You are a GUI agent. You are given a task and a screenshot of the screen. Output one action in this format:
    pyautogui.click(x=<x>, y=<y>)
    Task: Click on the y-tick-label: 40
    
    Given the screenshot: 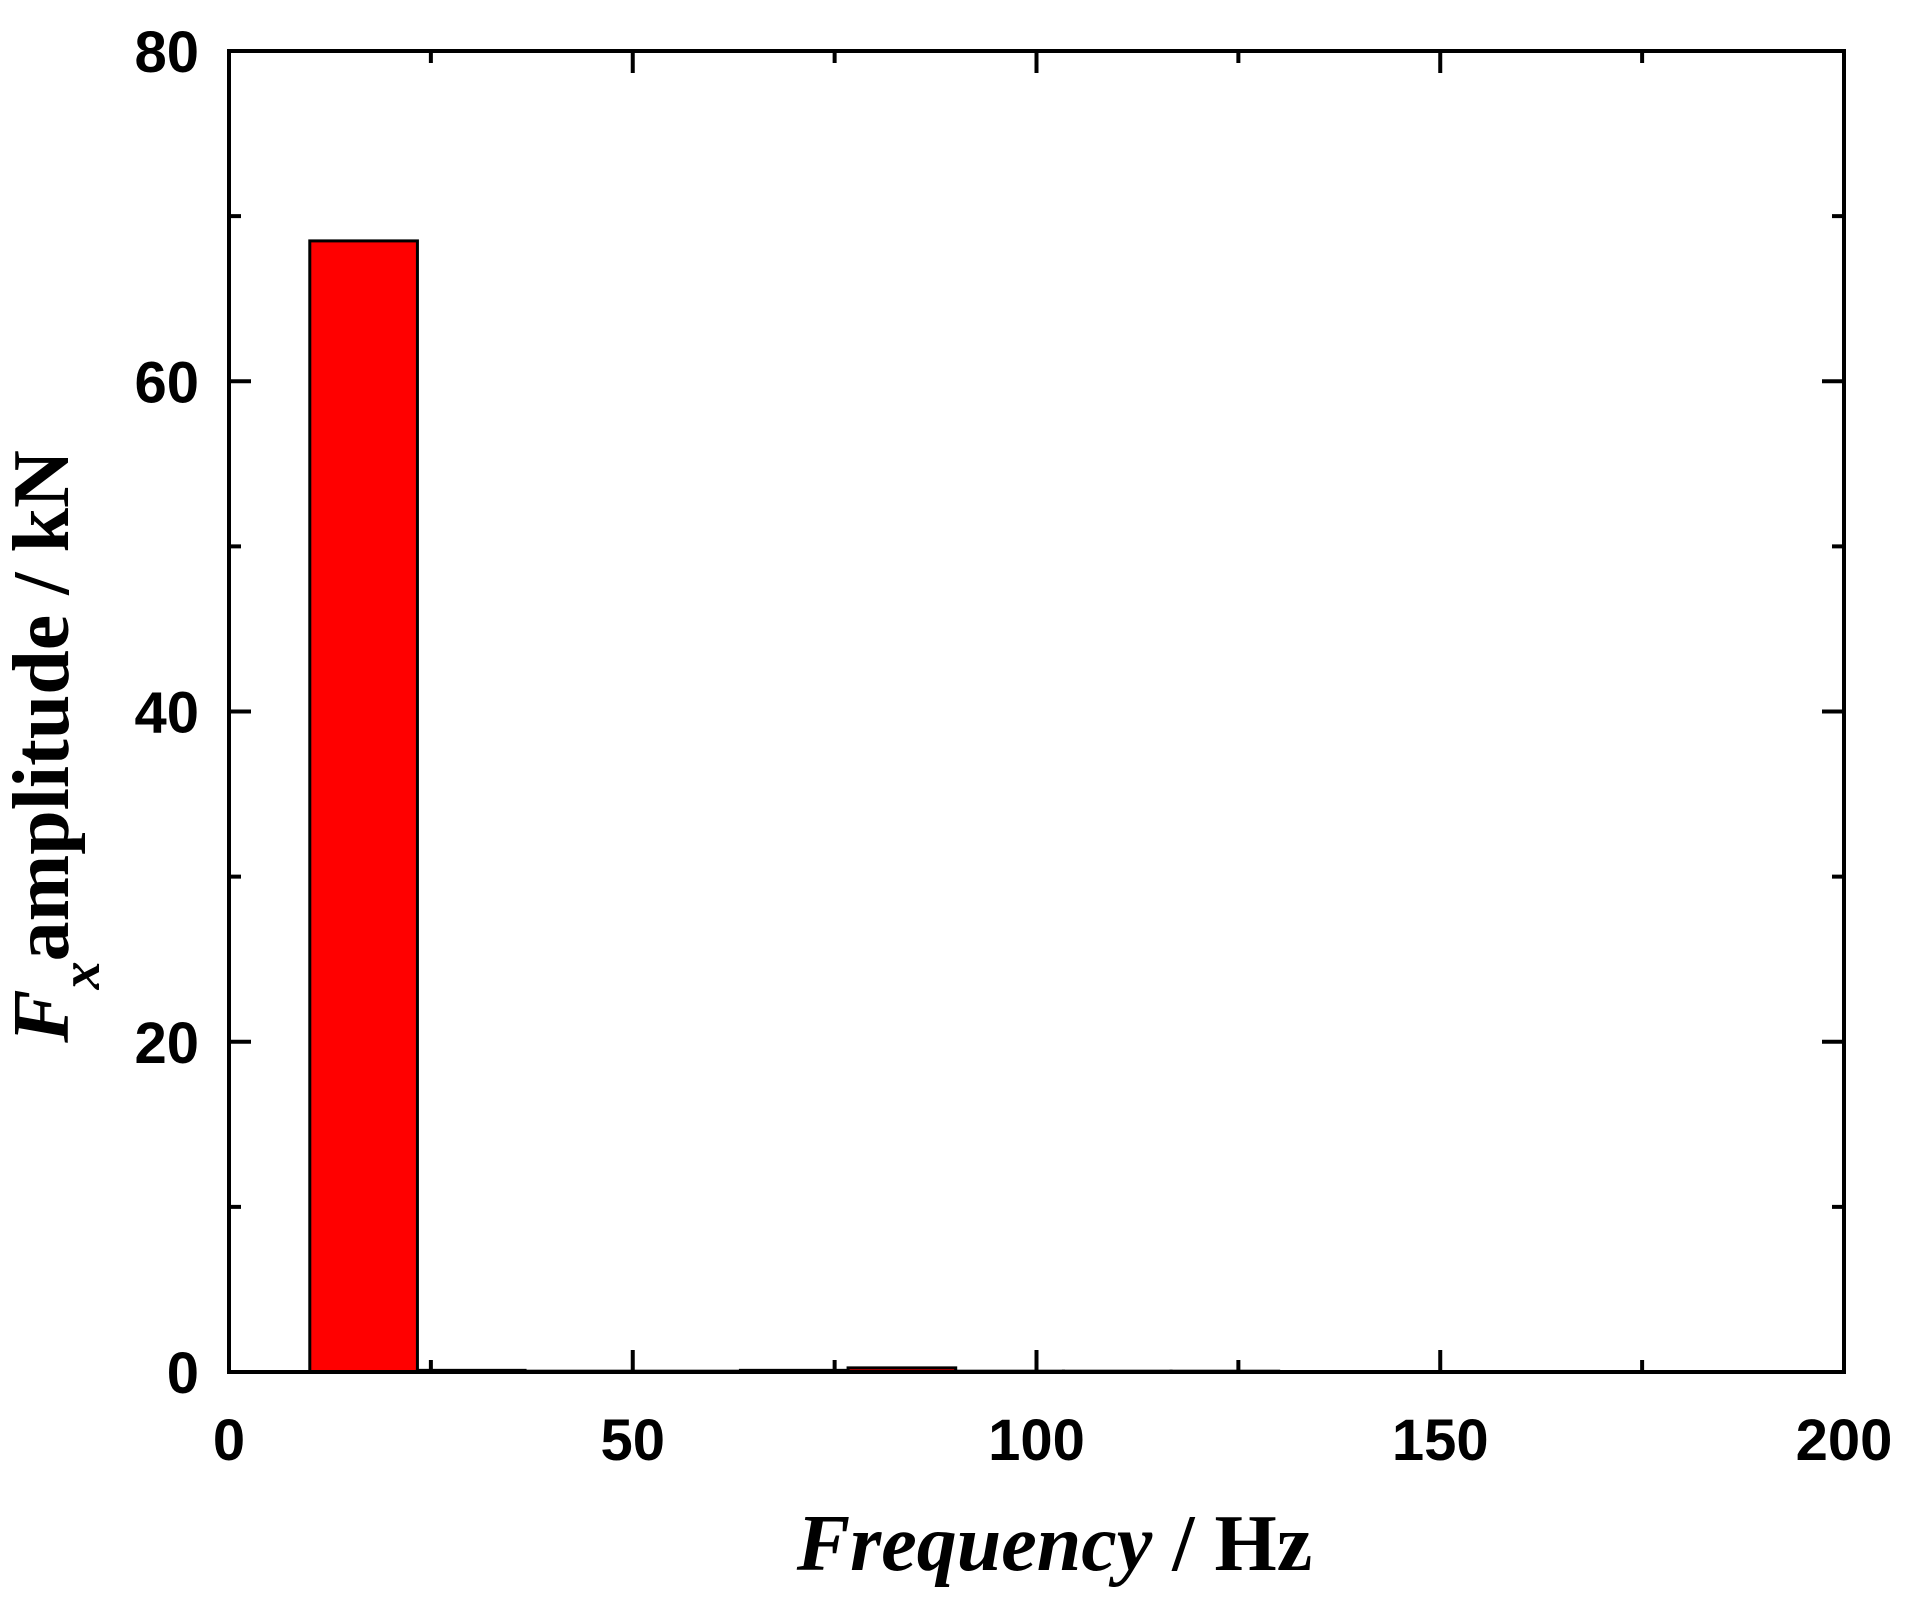 What is the action you would take?
    pyautogui.click(x=166, y=713)
    